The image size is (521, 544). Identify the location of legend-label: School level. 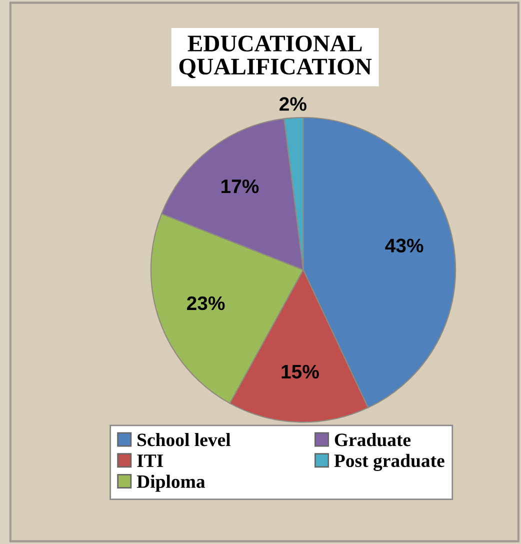
(184, 439).